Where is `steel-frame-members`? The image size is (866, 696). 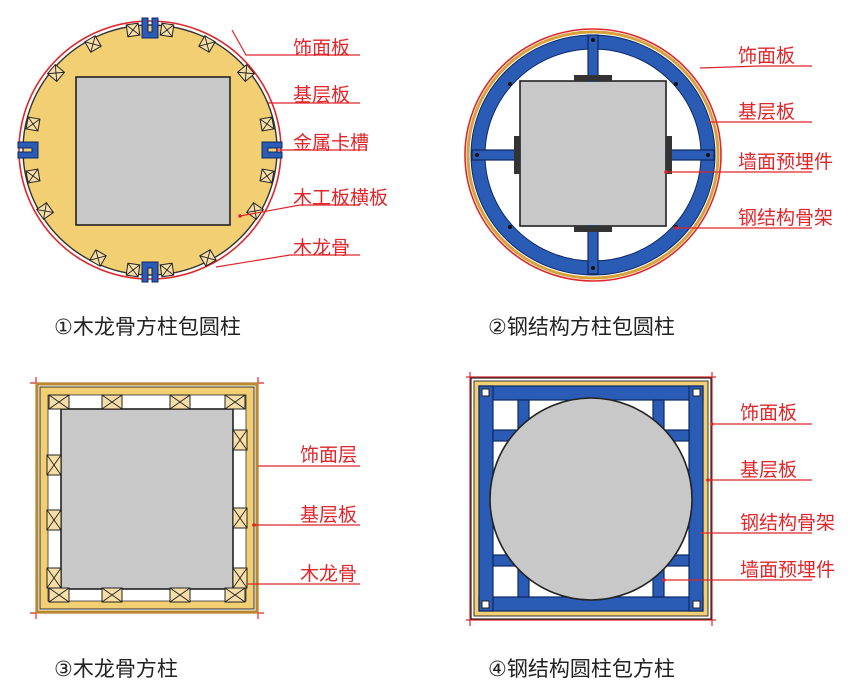
steel-frame-members is located at coordinates (593, 154).